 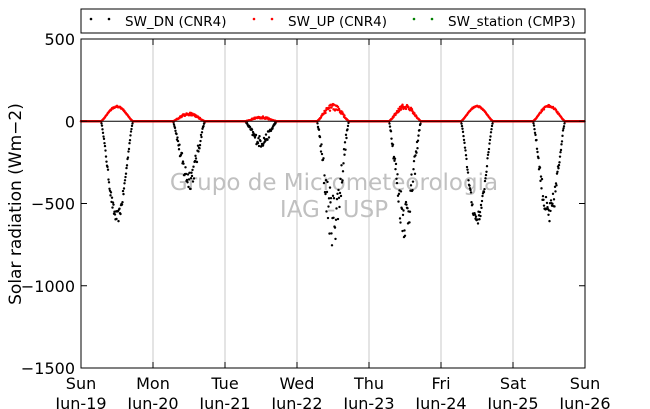 What do you see at coordinates (254, 19) in the screenshot?
I see `legend-marker` at bounding box center [254, 19].